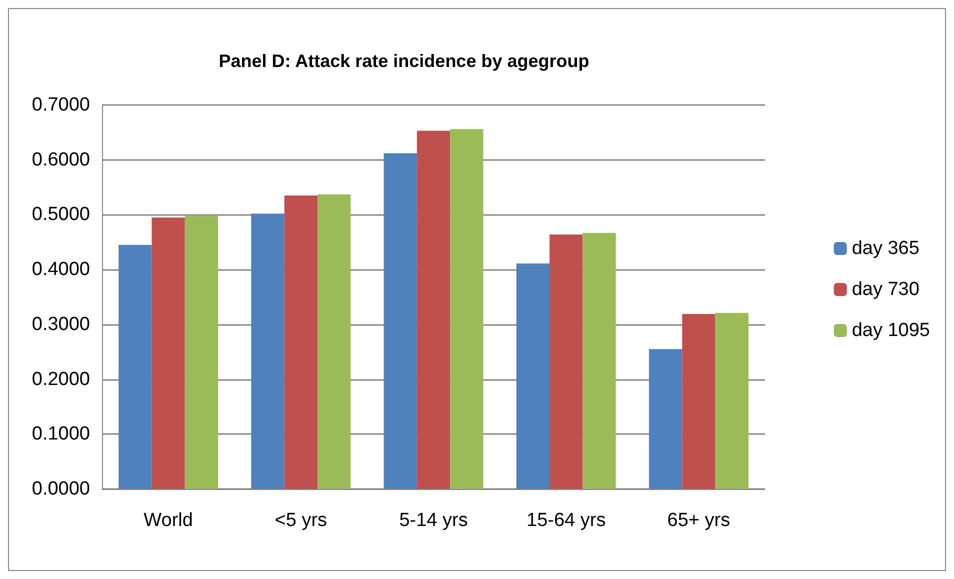  Describe the element at coordinates (61, 324) in the screenshot. I see `y-tick-label: 0.3000` at that location.